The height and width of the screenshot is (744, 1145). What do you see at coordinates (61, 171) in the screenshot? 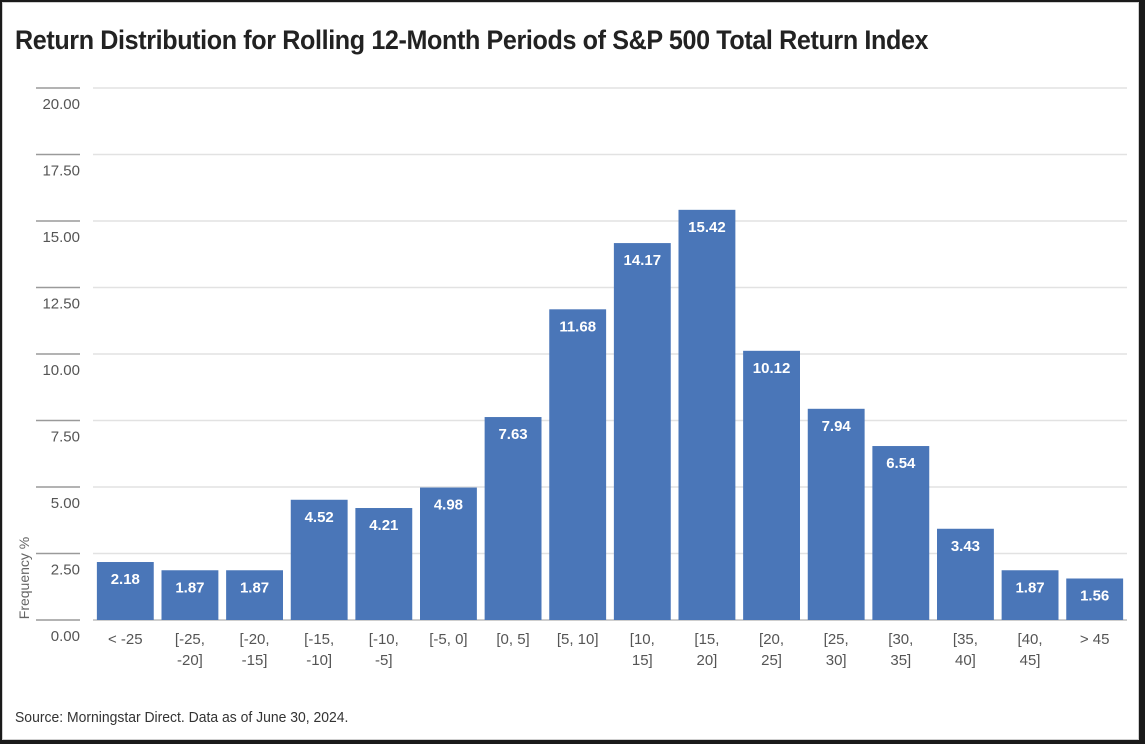
I see `y-tick-label: 17.50` at bounding box center [61, 171].